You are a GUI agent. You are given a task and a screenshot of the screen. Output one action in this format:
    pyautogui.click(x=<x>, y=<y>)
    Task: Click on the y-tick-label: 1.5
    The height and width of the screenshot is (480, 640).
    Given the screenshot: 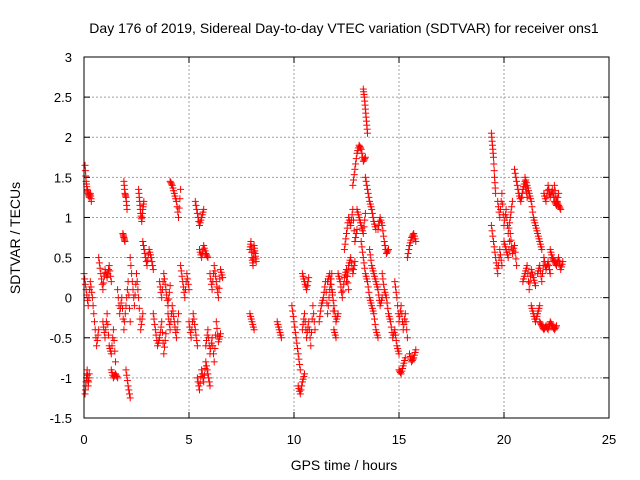 What is the action you would take?
    pyautogui.click(x=63, y=177)
    